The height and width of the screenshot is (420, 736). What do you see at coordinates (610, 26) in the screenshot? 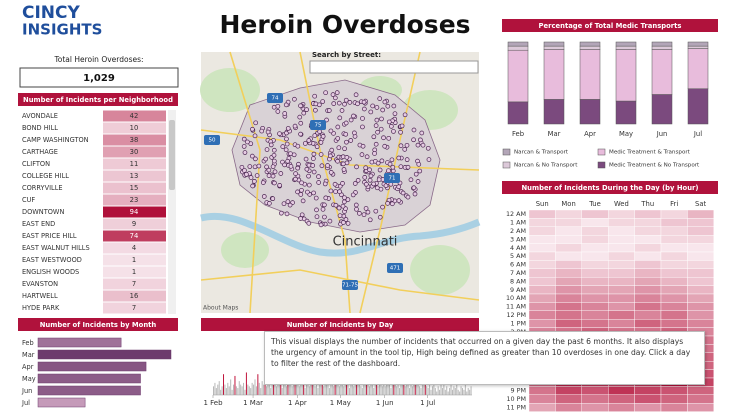
I see `panel-title: Percentage of Total Medic Transports` at bounding box center [610, 26].